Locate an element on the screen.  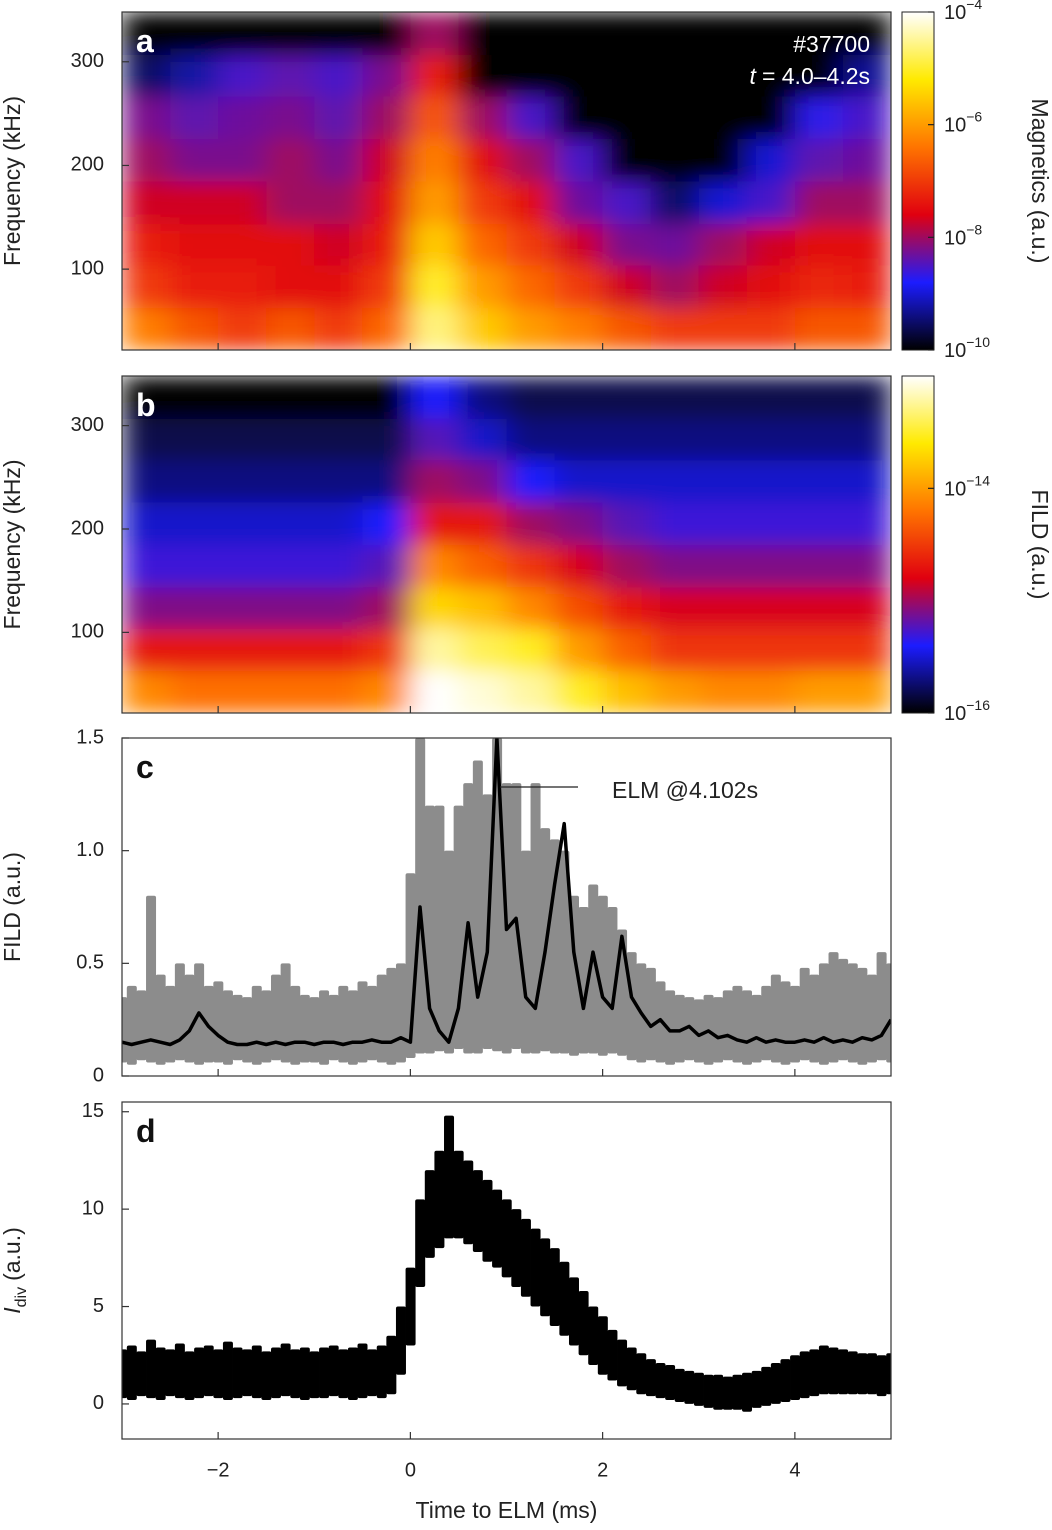
colorbar is located at coordinates (918, 181).